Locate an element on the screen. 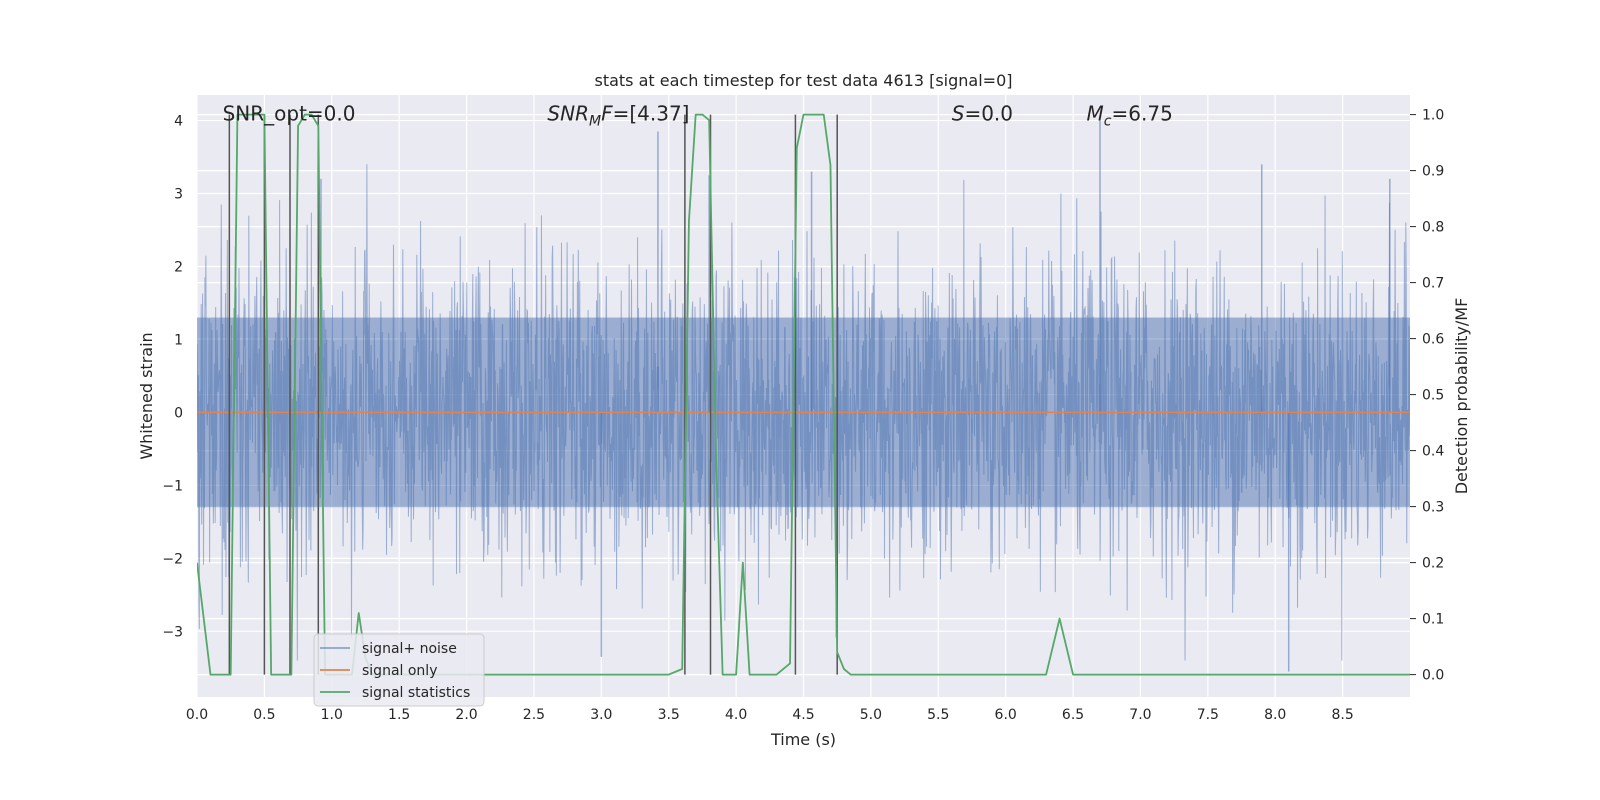  y-left-tick-label: 0 is located at coordinates (178, 413).